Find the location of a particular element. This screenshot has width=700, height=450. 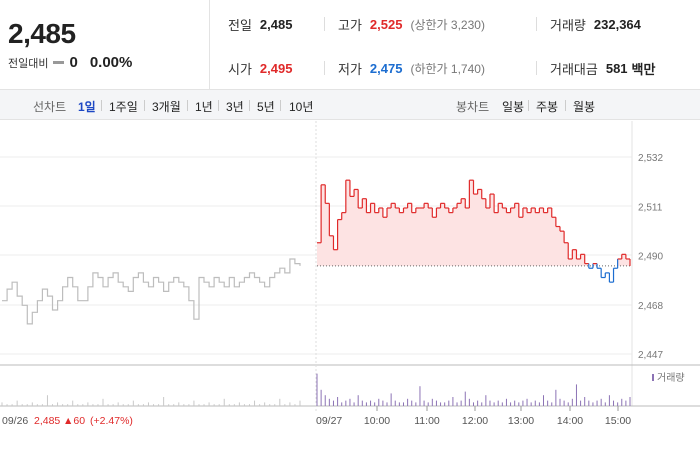

prev-close-stat: 전일 2,485 is located at coordinates (260, 24).